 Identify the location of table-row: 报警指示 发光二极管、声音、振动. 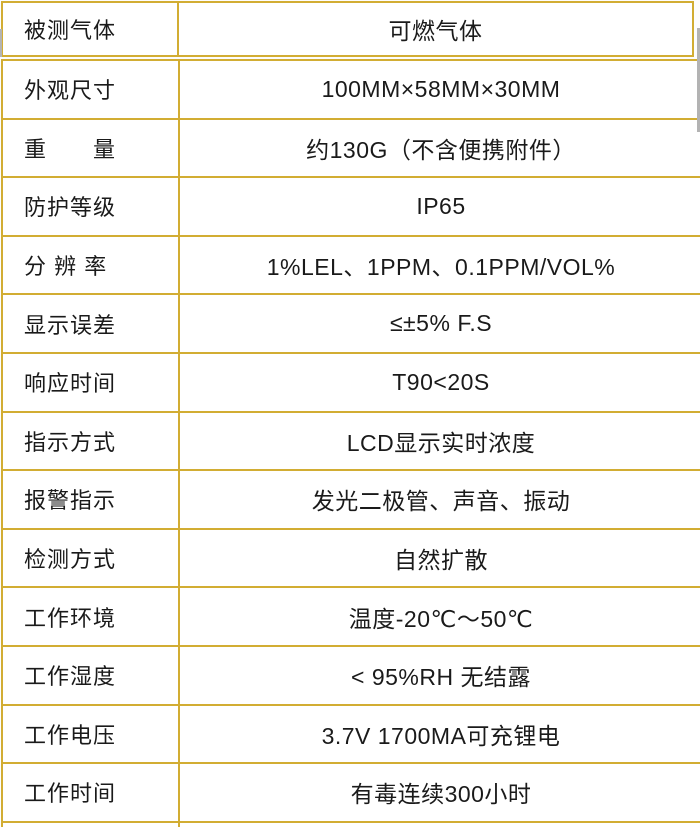
(351, 500).